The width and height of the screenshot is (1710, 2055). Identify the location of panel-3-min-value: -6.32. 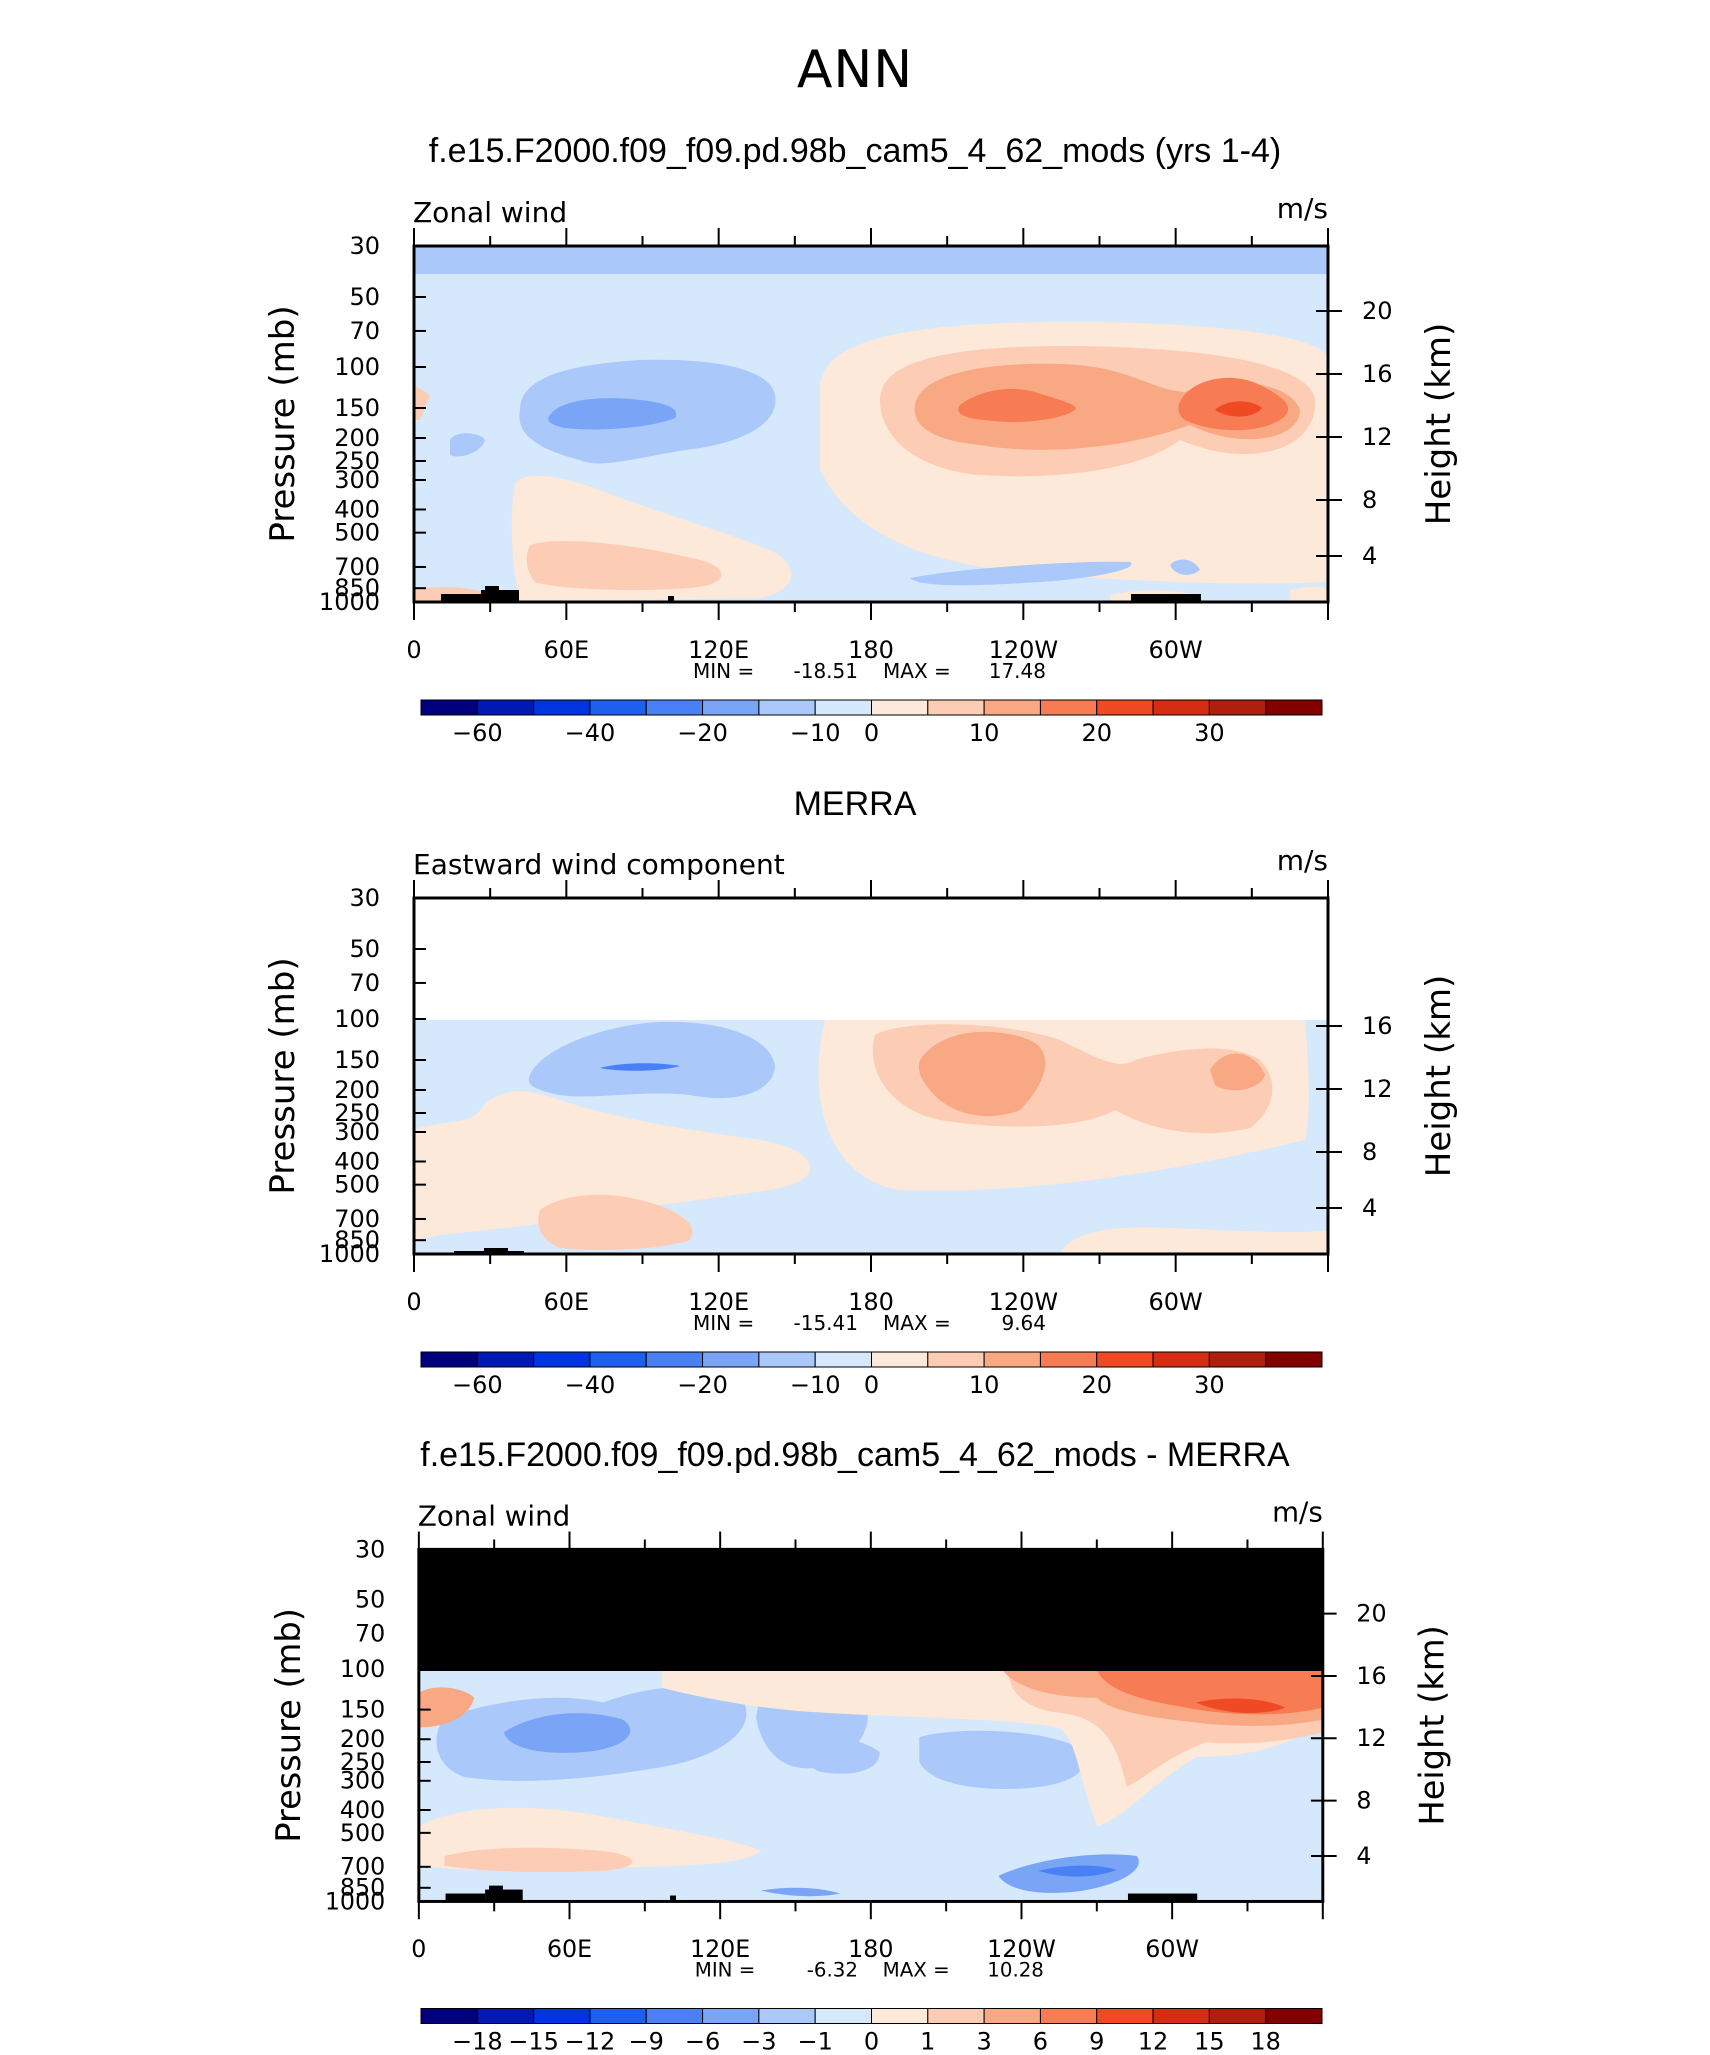
(832, 1970).